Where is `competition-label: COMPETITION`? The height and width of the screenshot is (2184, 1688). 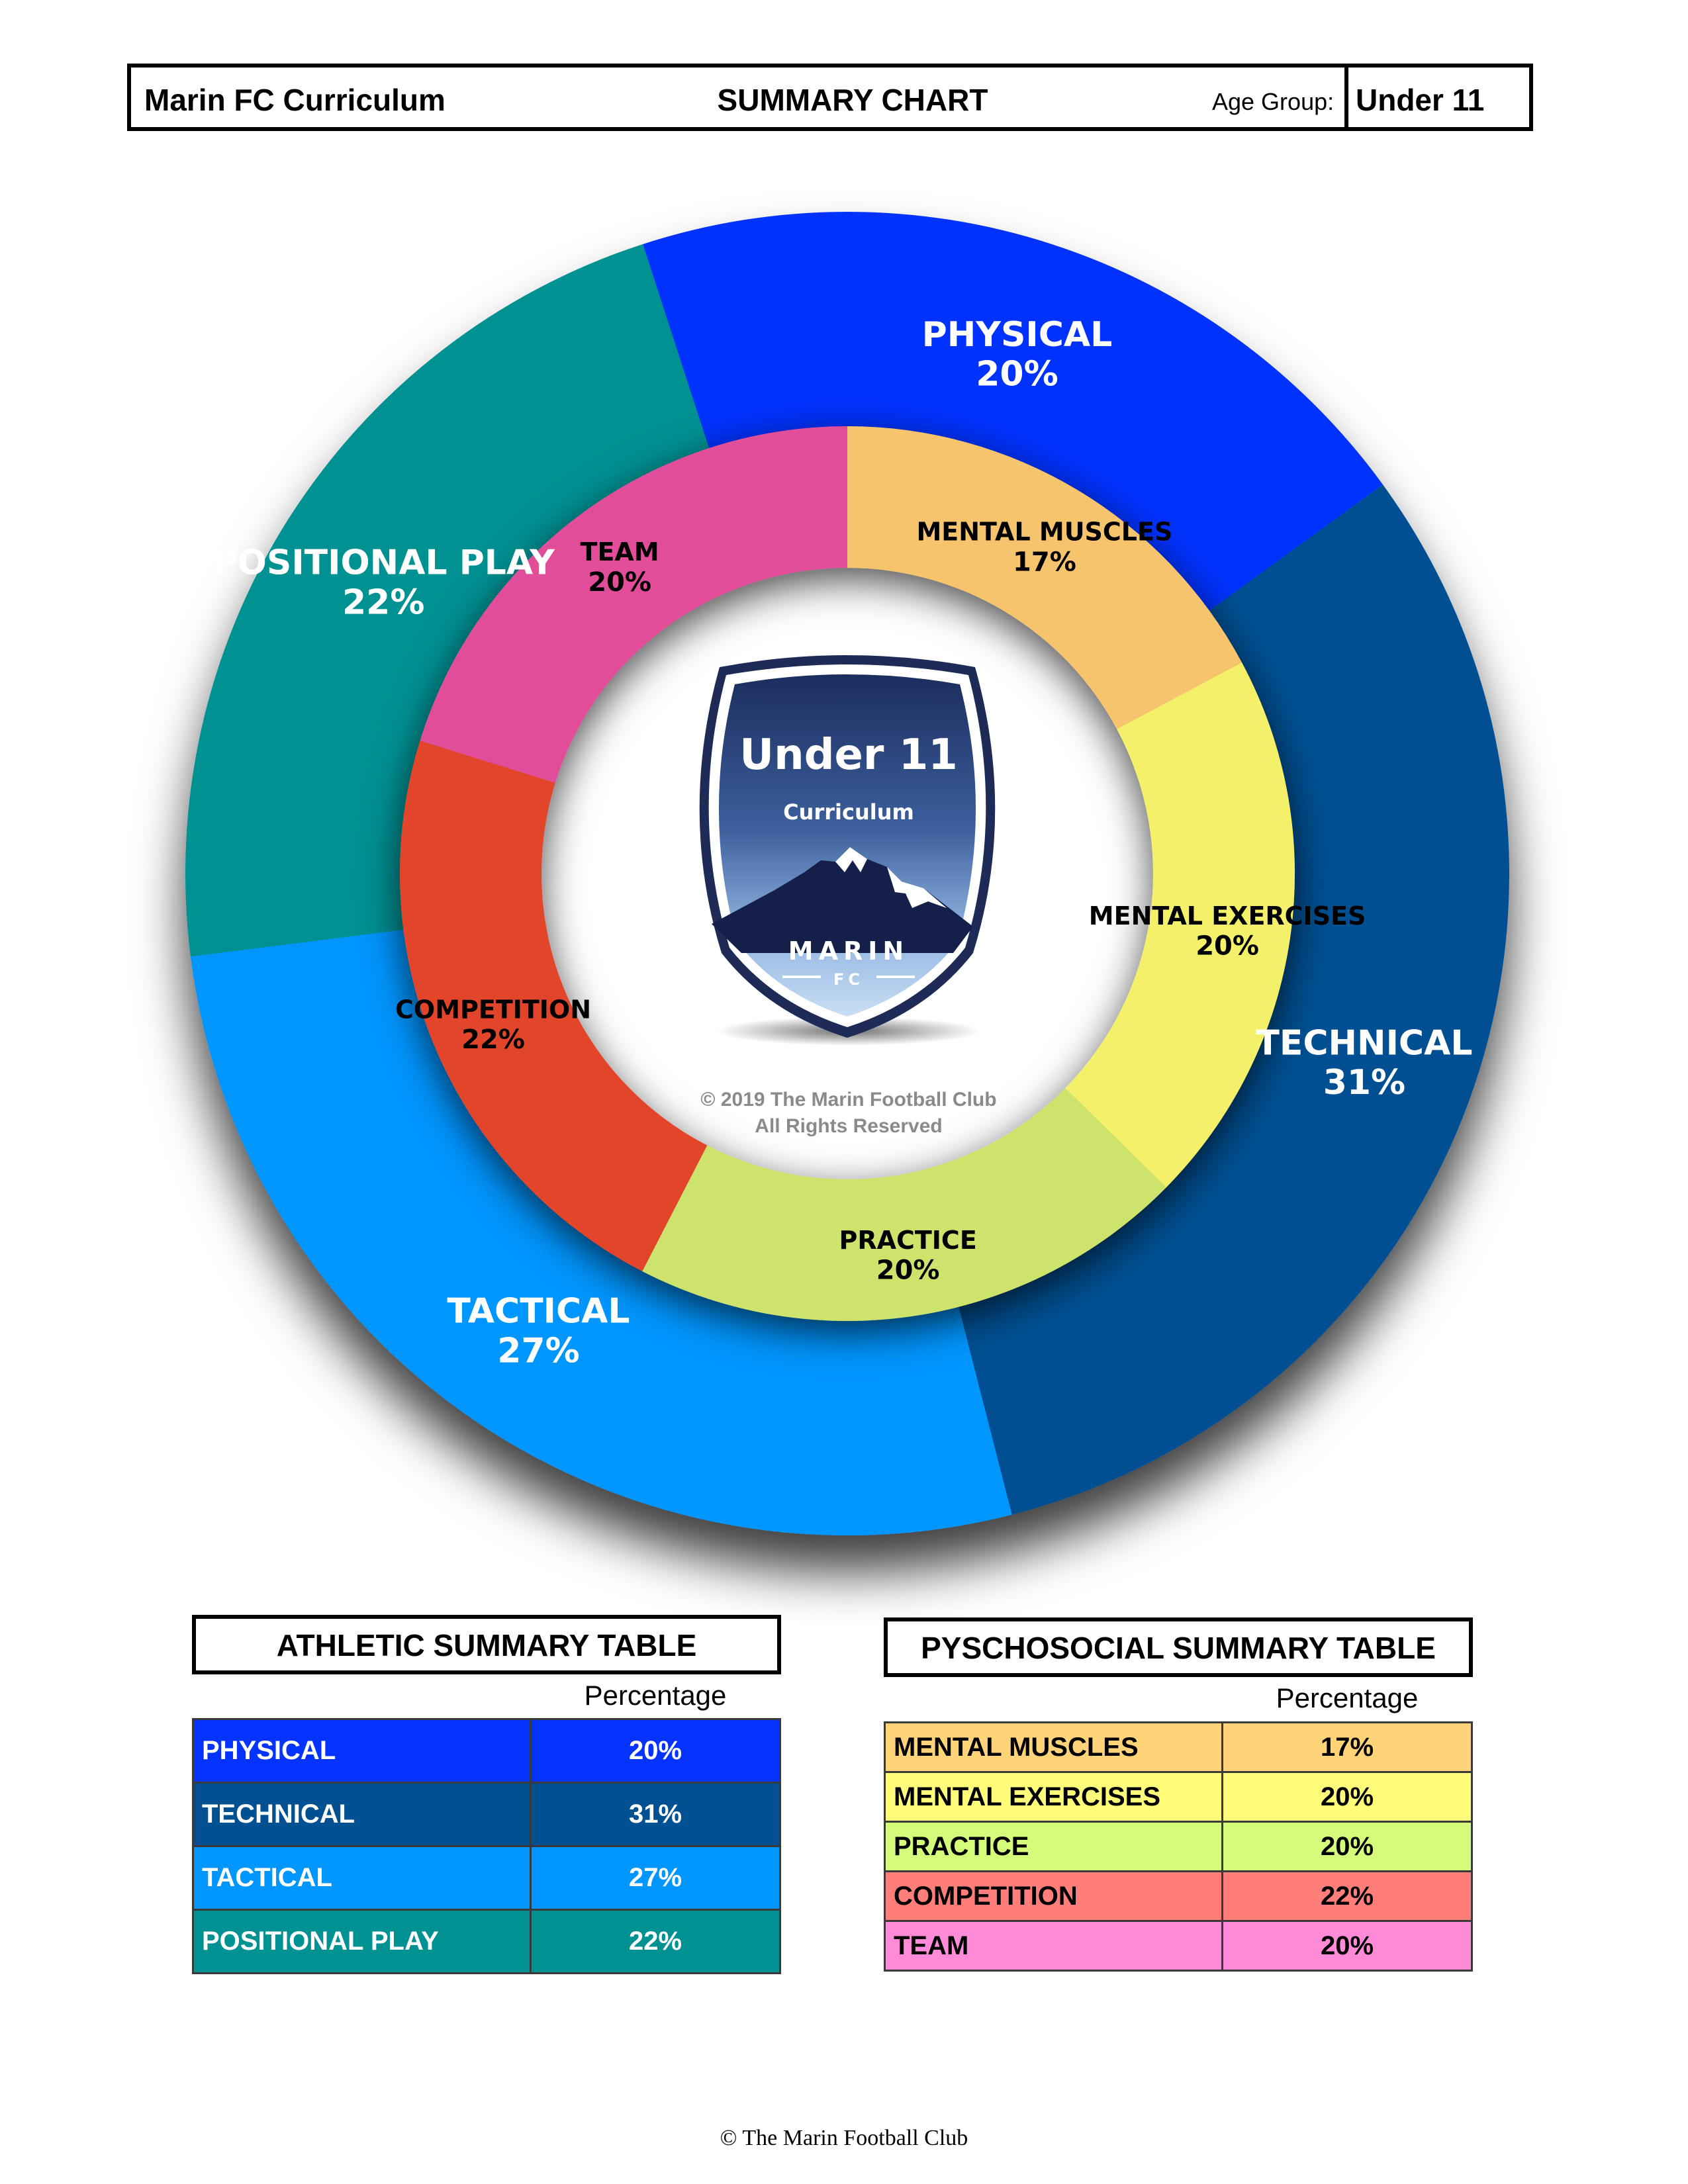
competition-label: COMPETITION is located at coordinates (493, 1010).